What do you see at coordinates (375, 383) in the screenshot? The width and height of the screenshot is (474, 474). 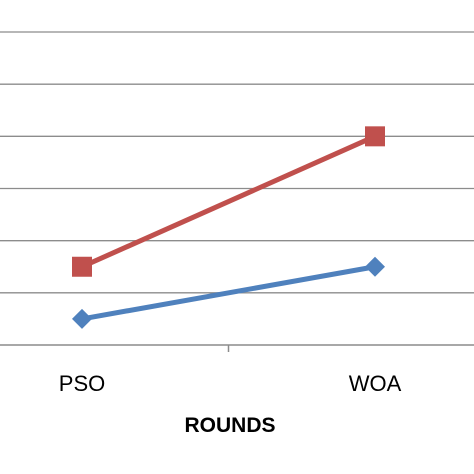 I see `x-tick-label: WOA` at bounding box center [375, 383].